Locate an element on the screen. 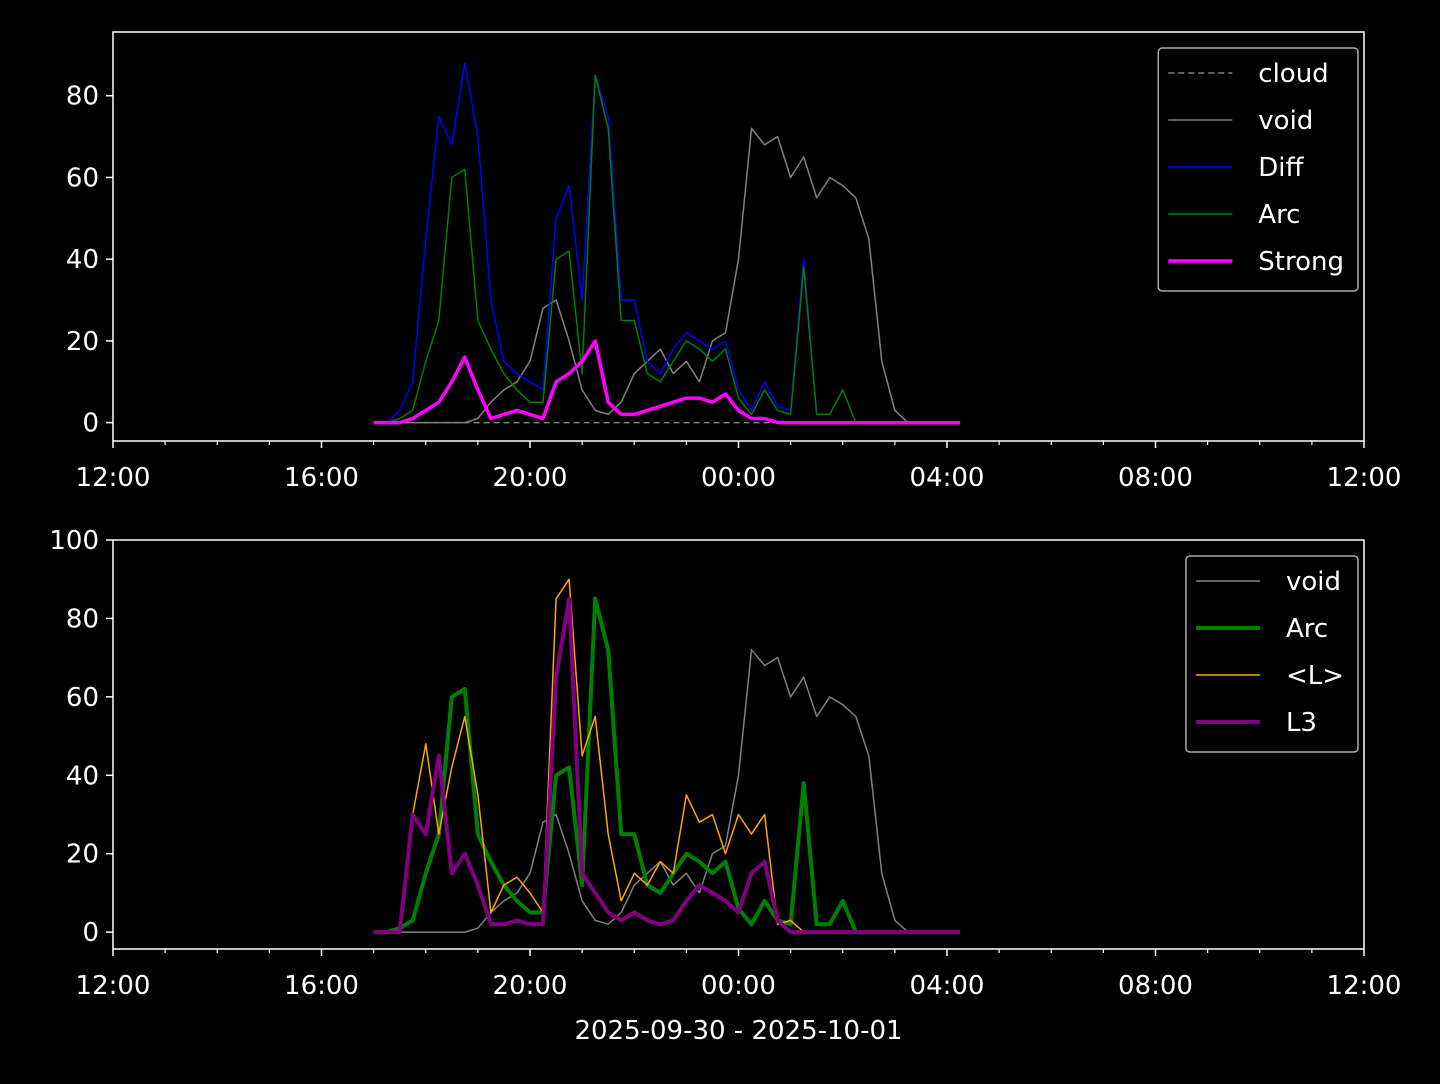 This screenshot has height=1084, width=1440. x-axis-label: 2025-09-30 - 2025-10-01 is located at coordinates (738, 1031).